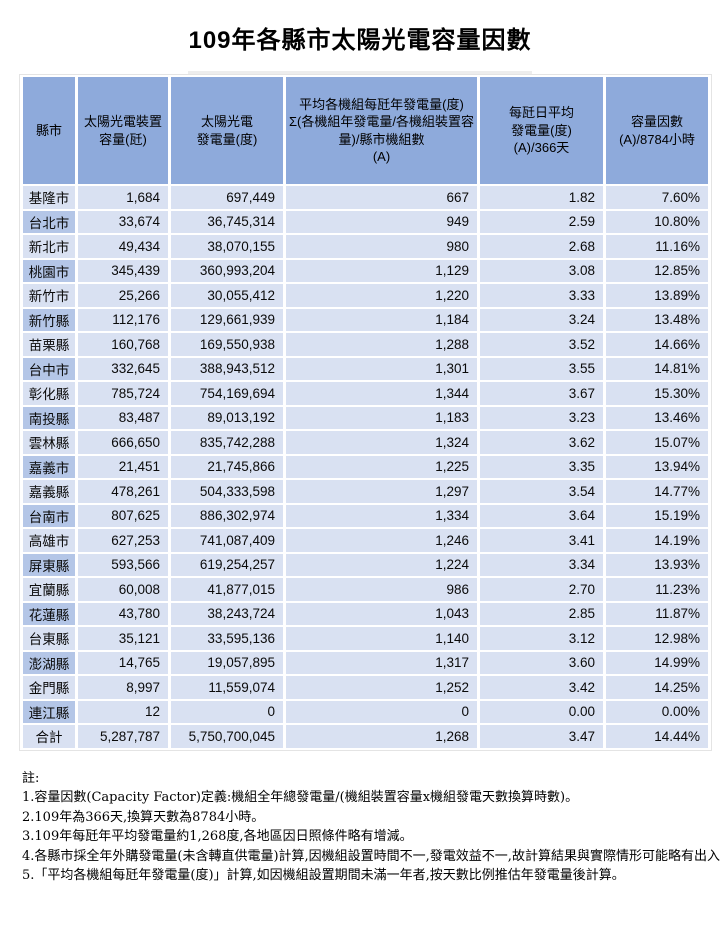  I want to click on capacity-factor-cell: 10.80%, so click(657, 221).